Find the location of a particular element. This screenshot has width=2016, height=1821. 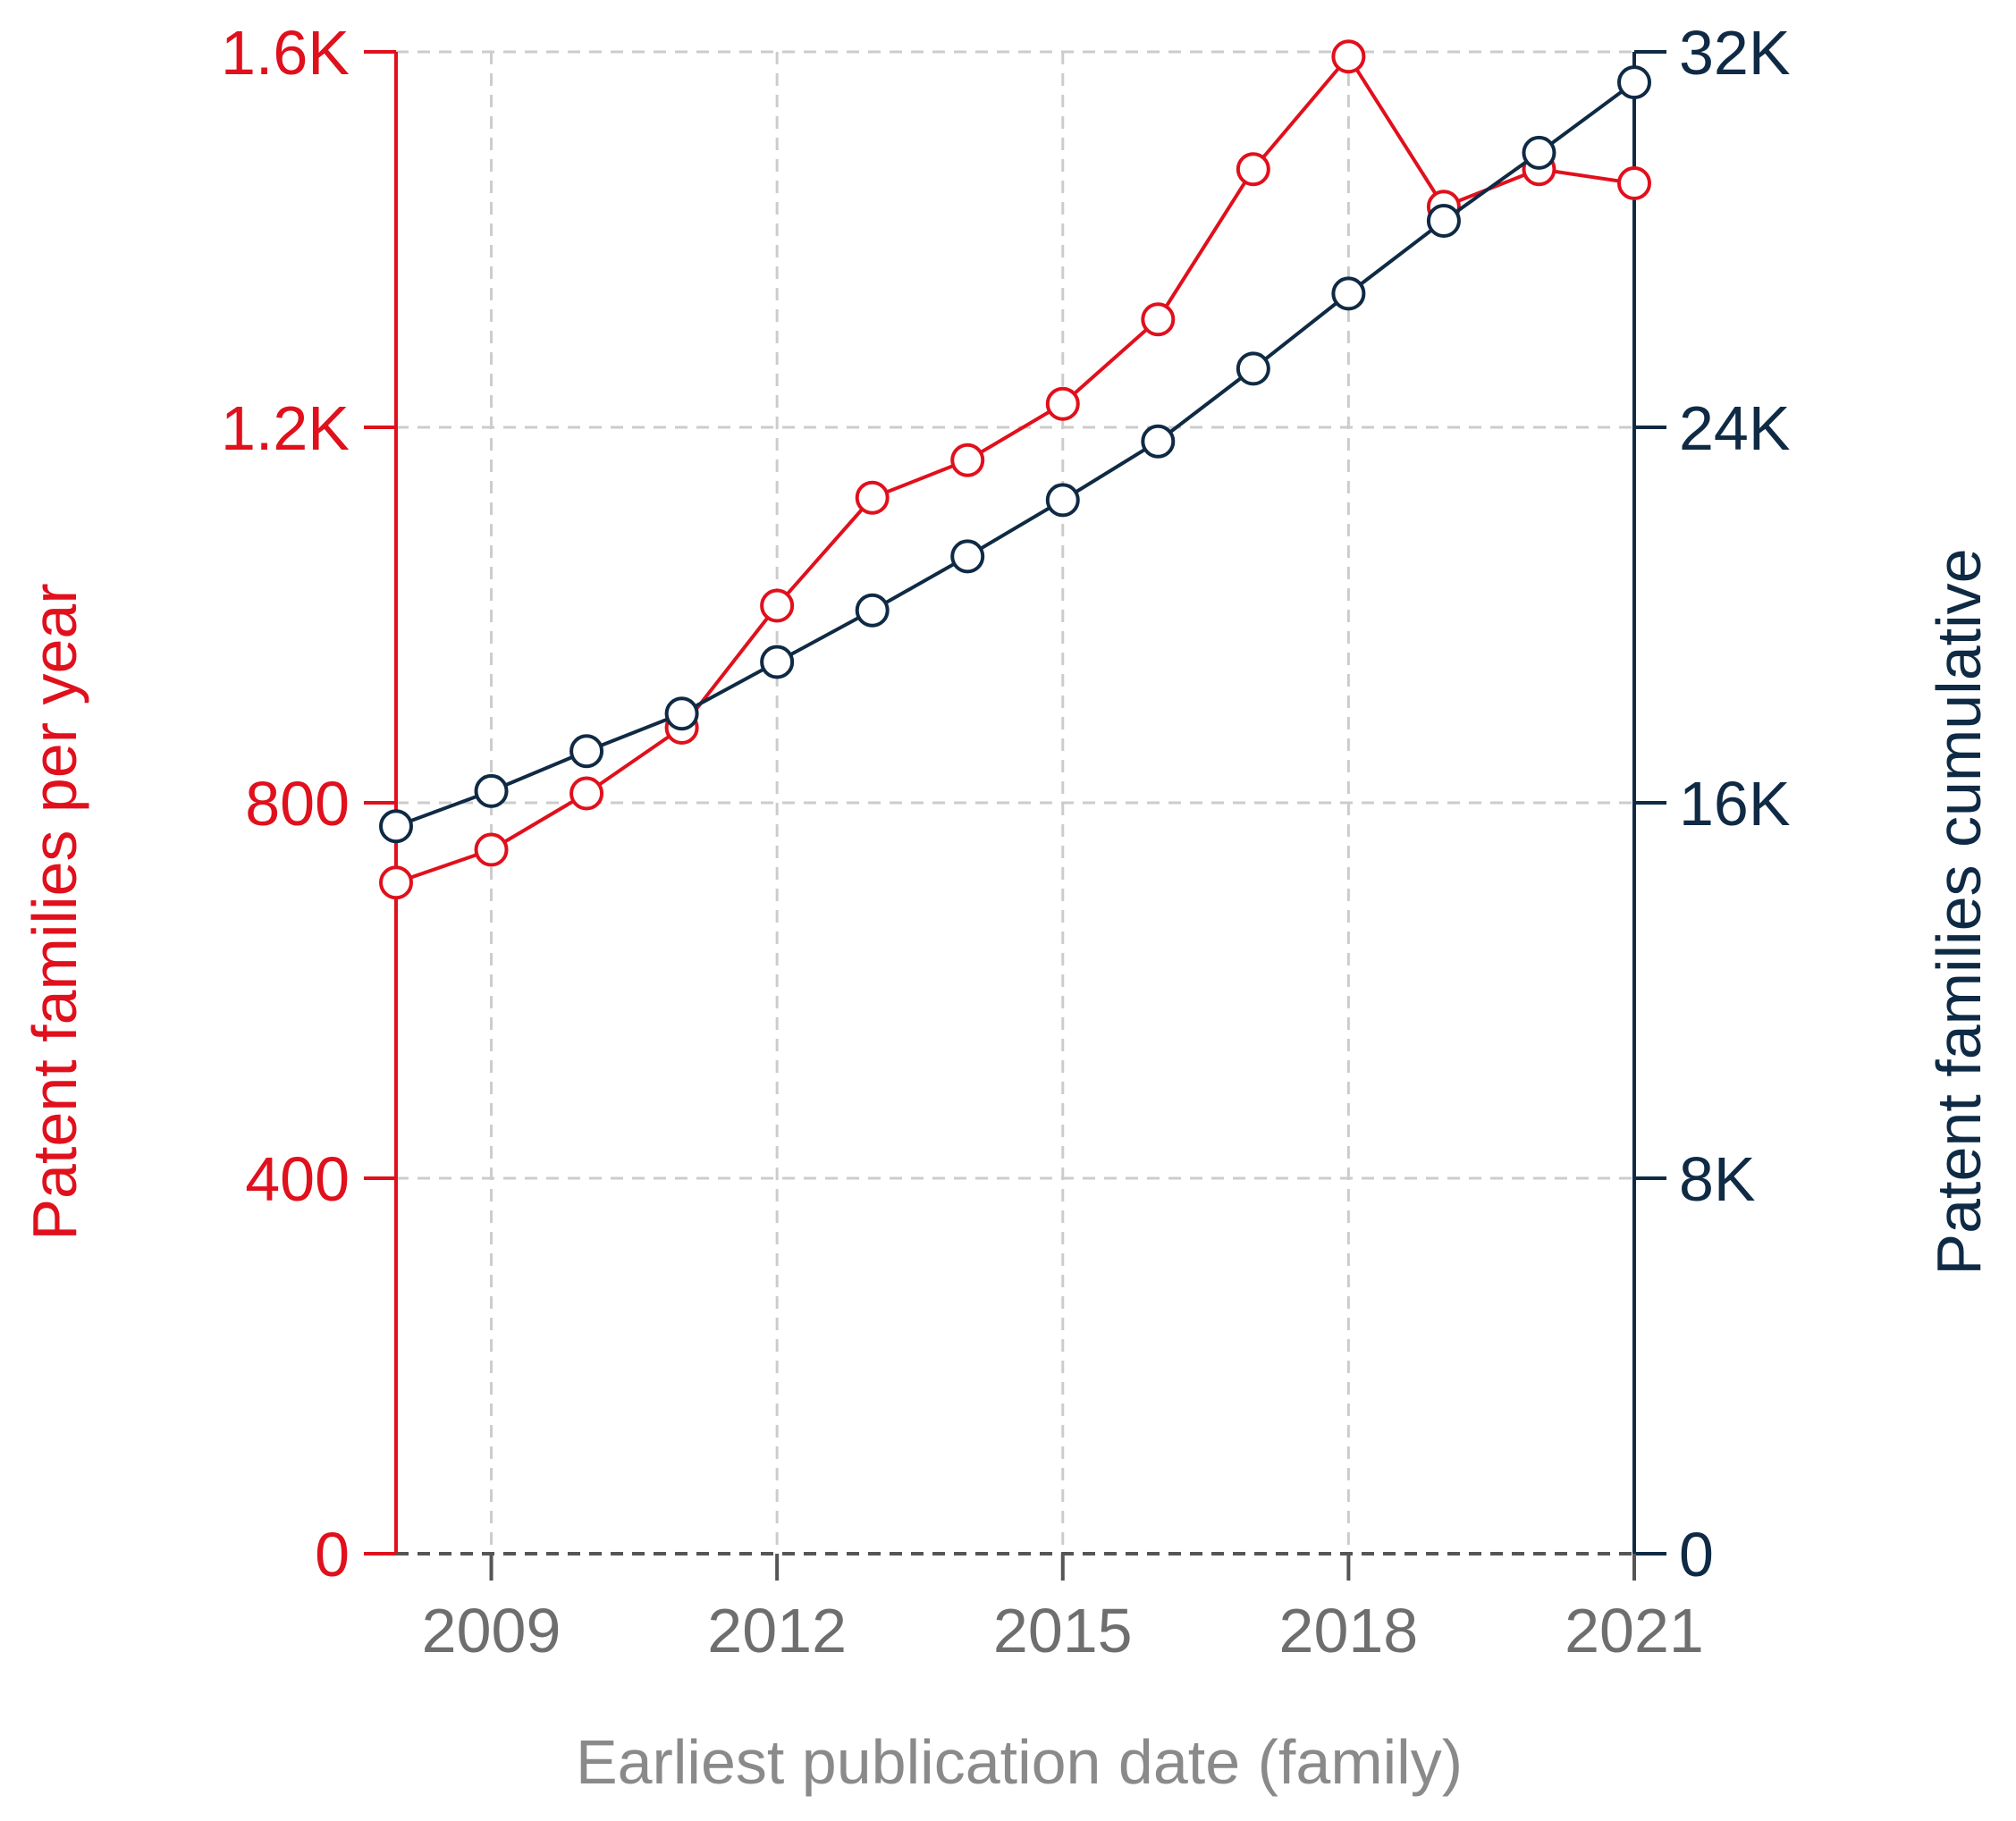

x-axis-title: Earliest publication date (family) is located at coordinates (1019, 1762).